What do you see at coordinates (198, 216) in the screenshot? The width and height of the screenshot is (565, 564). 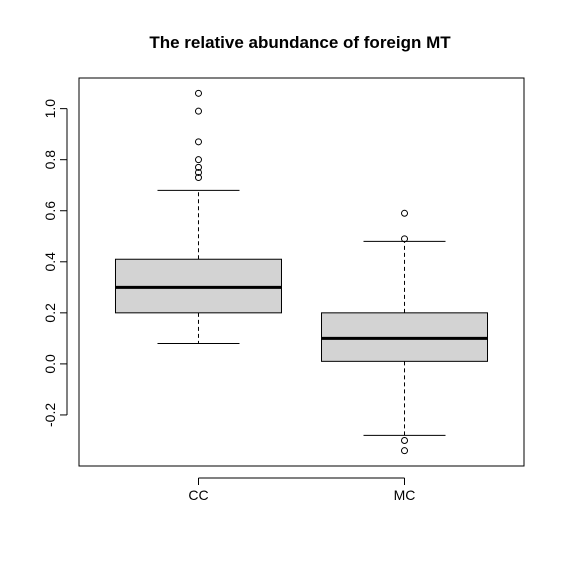 I see `box-cc` at bounding box center [198, 216].